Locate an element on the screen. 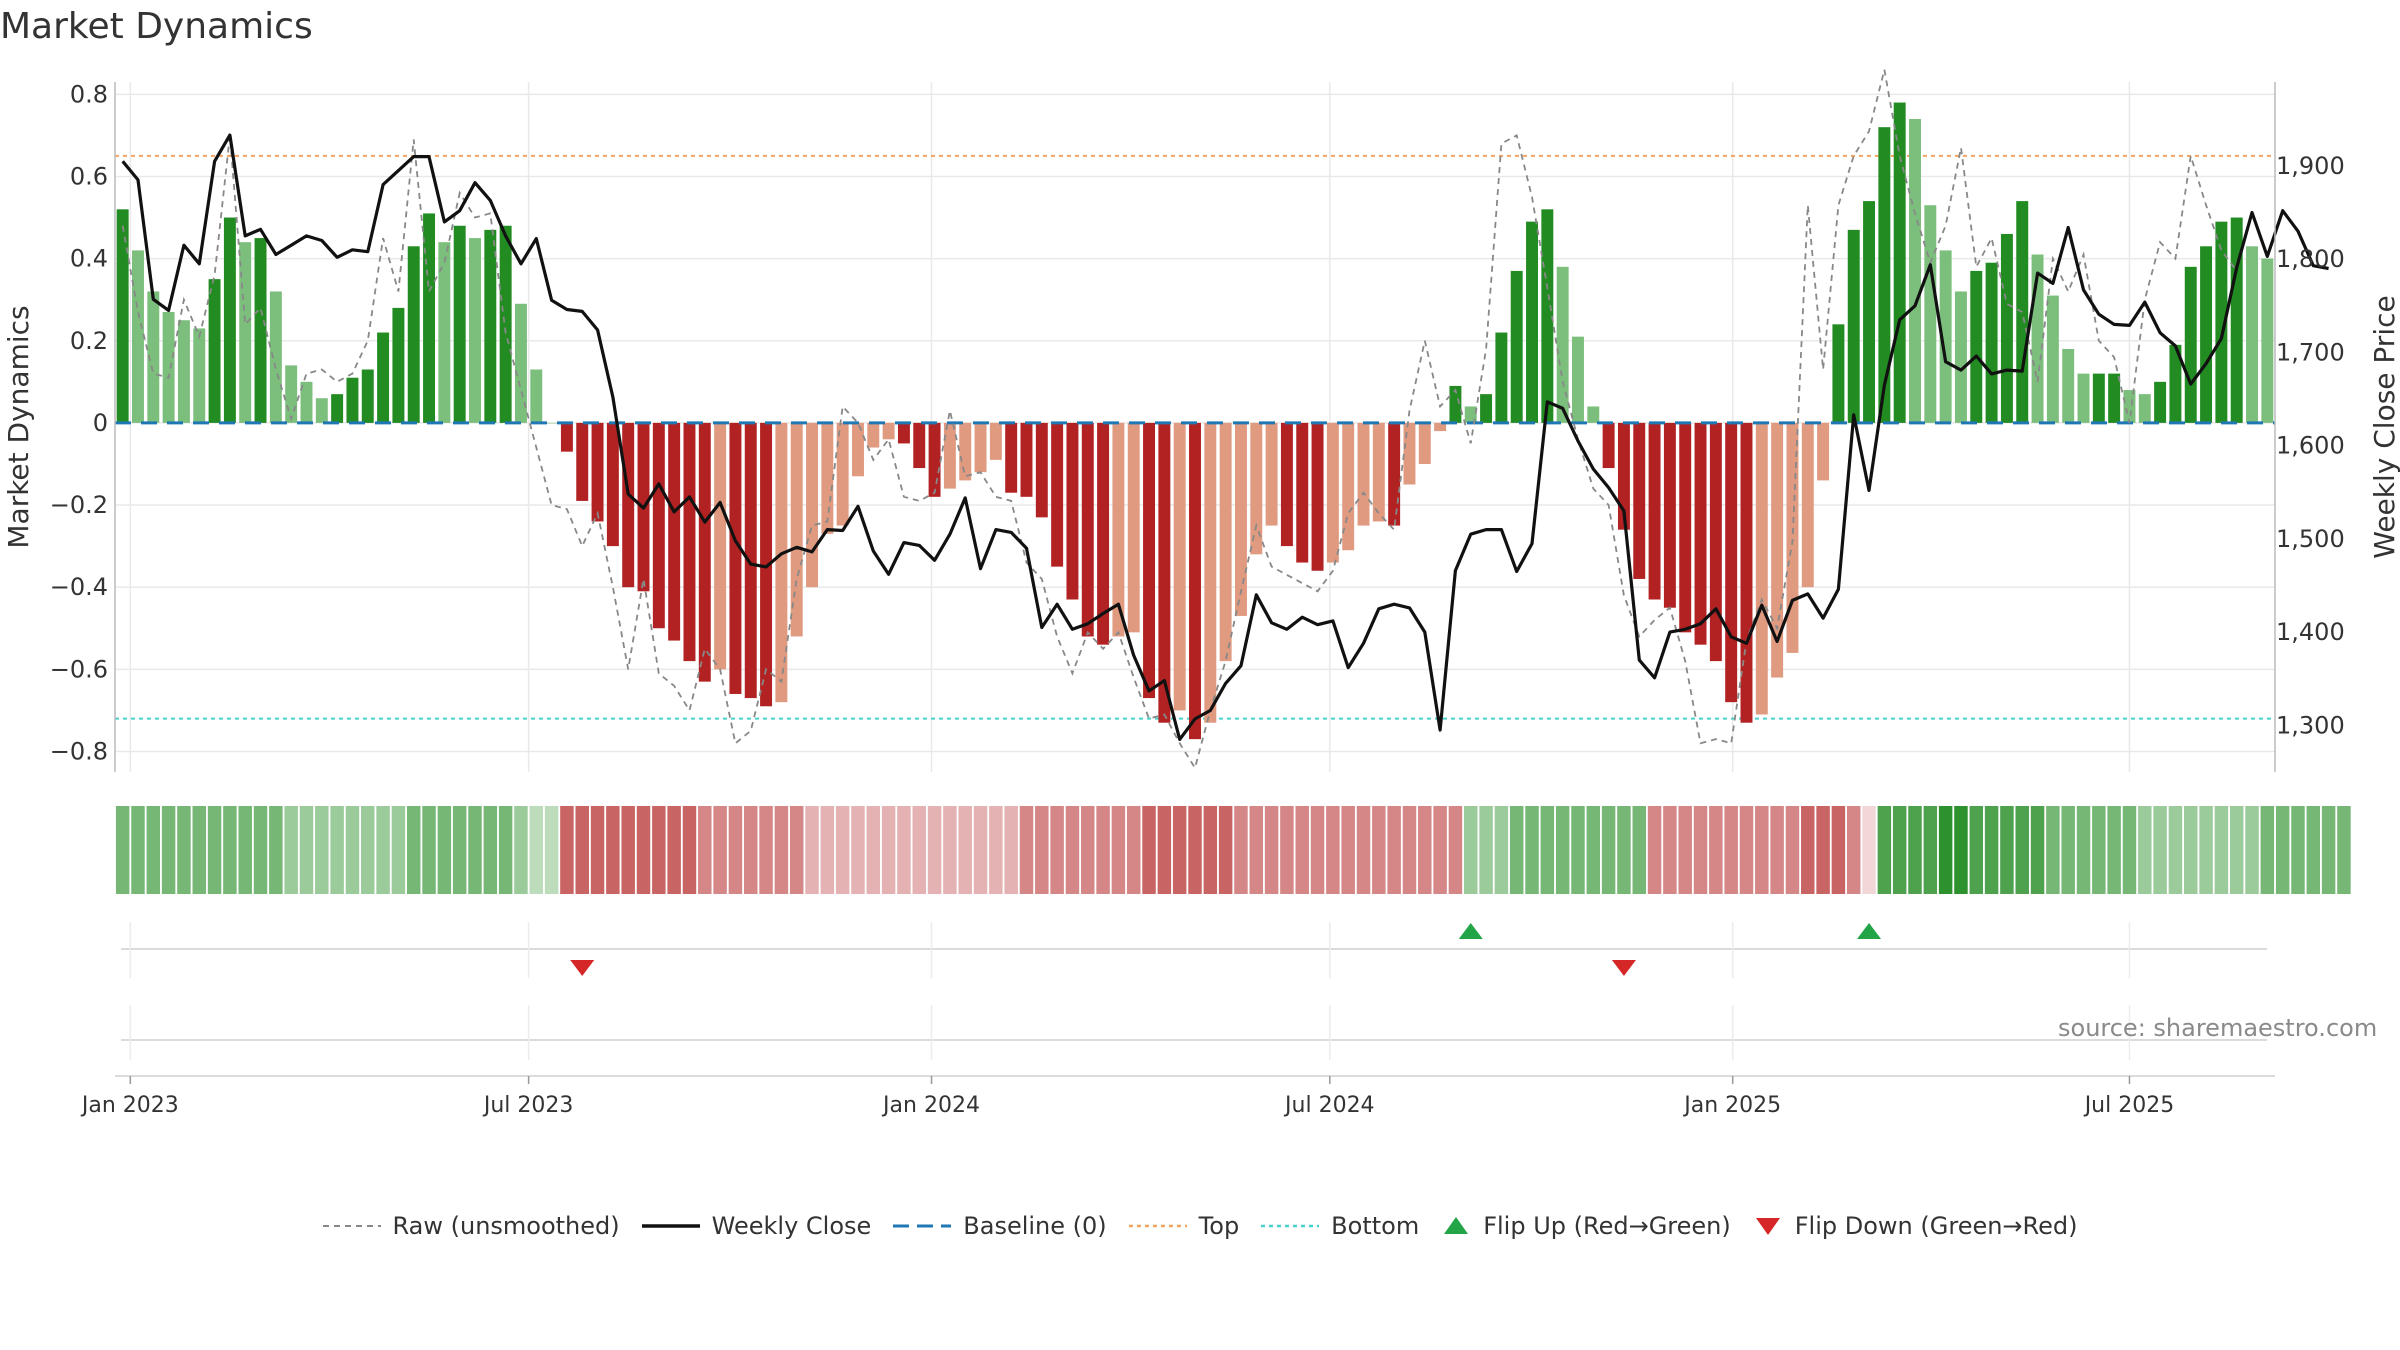  legend-swatch-close is located at coordinates (670, 1226).